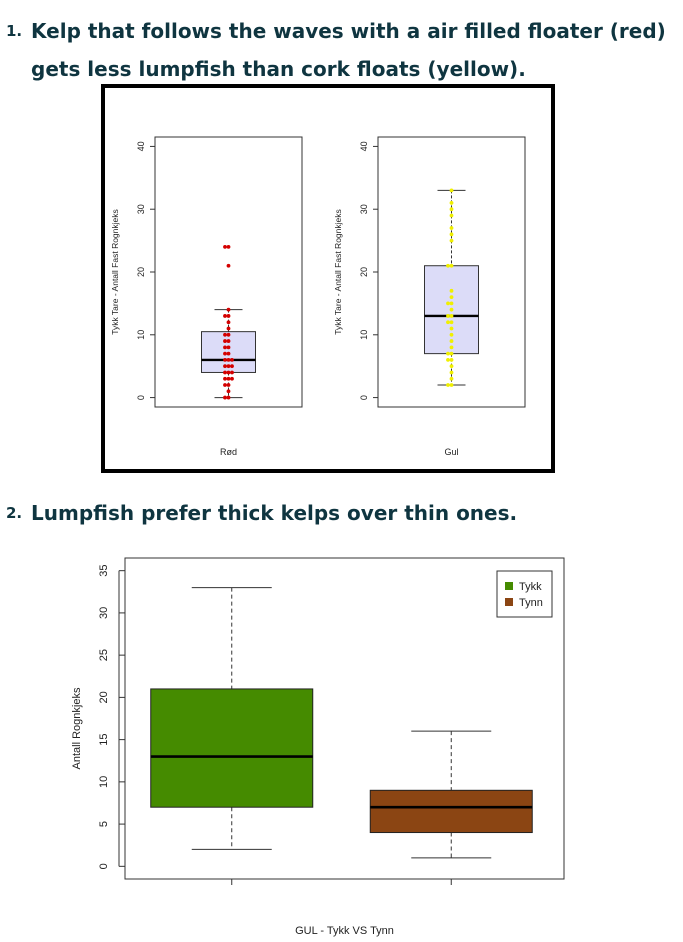 The width and height of the screenshot is (683, 942). What do you see at coordinates (530, 587) in the screenshot?
I see `legend-label: Tykk` at bounding box center [530, 587].